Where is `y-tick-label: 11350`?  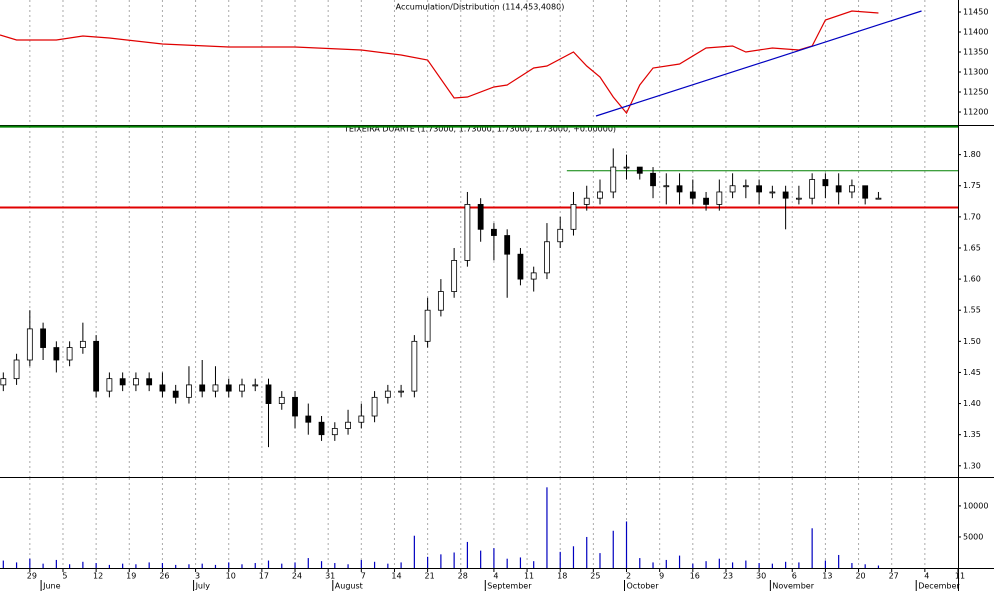 y-tick-label: 11350 is located at coordinates (975, 52).